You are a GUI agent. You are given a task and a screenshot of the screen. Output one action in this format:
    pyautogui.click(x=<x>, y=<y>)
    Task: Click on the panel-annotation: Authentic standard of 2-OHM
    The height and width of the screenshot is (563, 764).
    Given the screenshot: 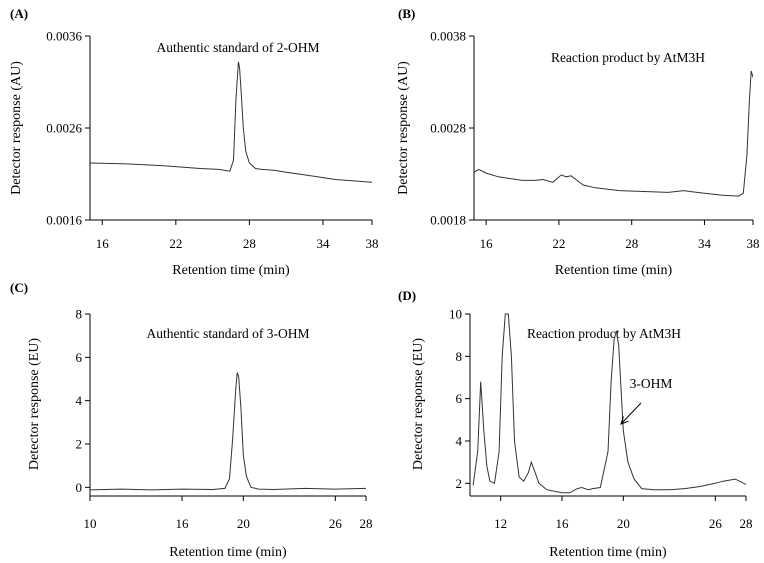 What is the action you would take?
    pyautogui.click(x=237, y=47)
    